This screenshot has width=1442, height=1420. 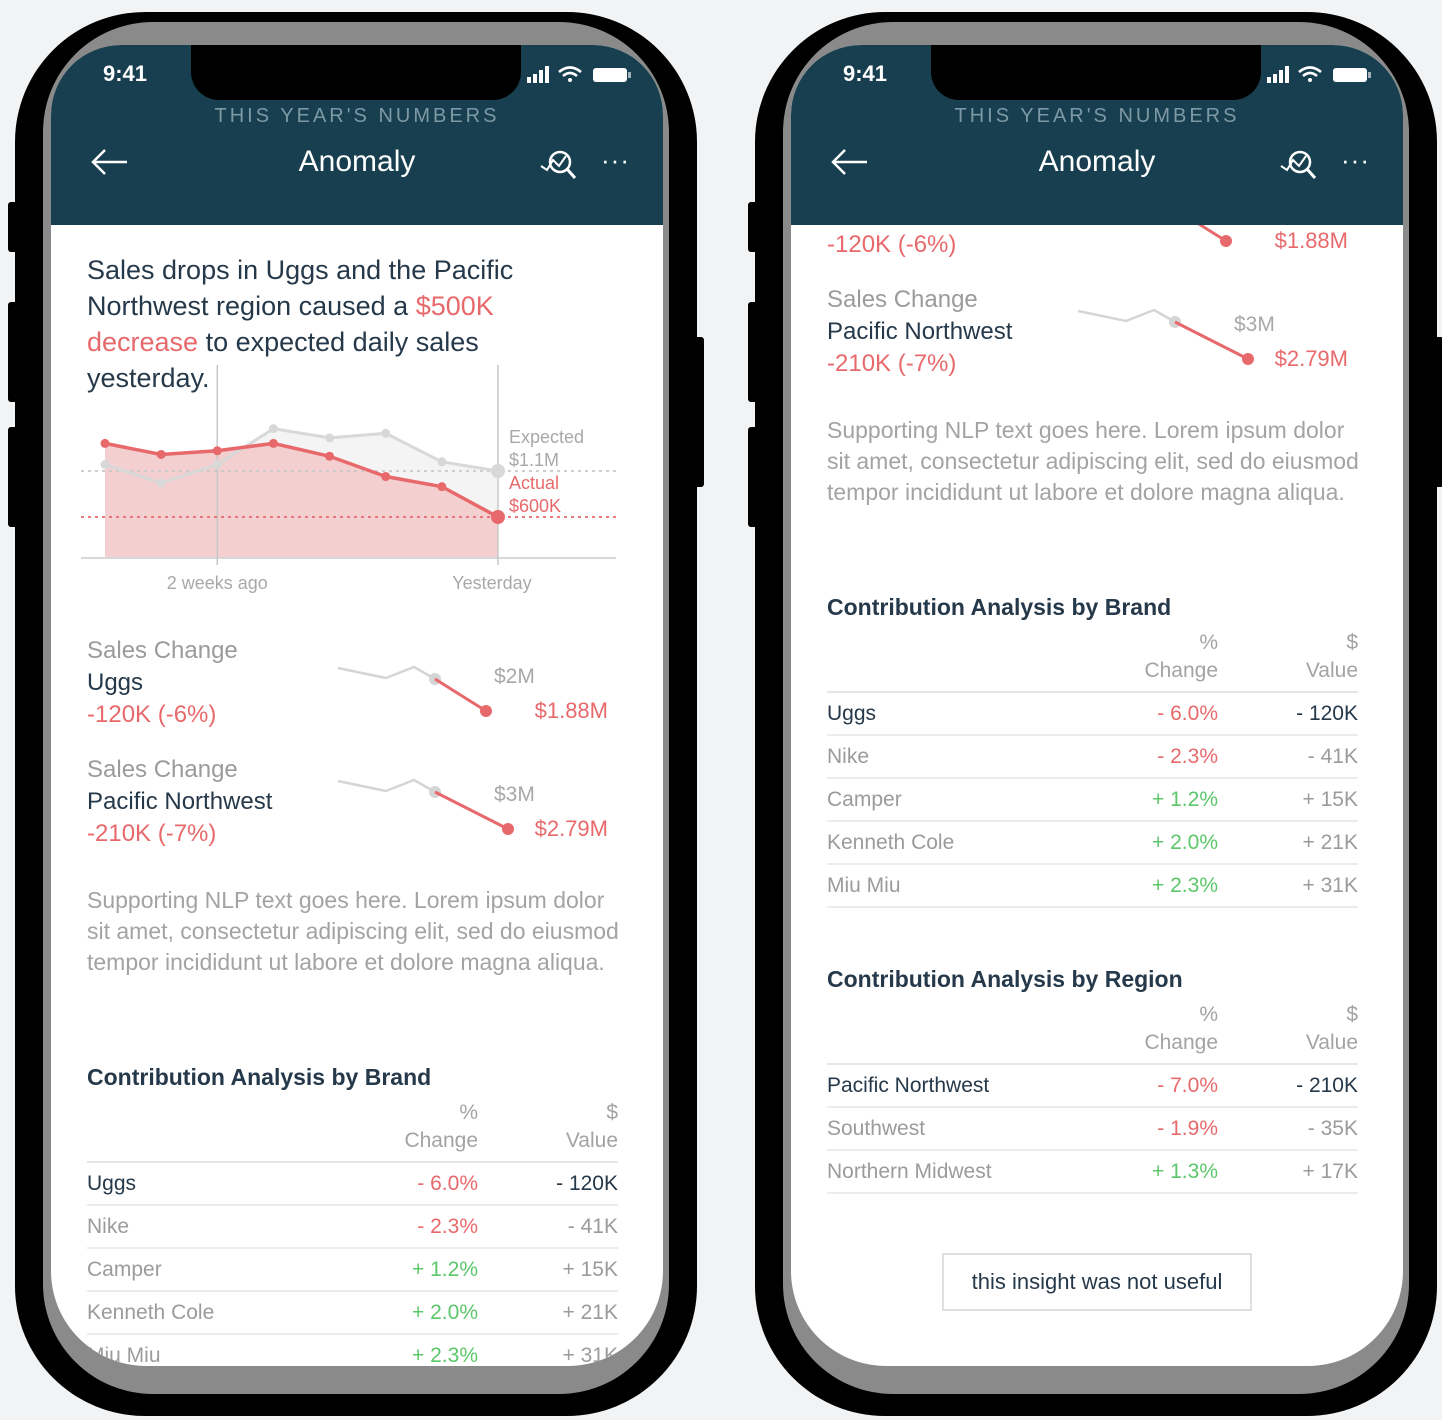 What do you see at coordinates (920, 331) in the screenshot?
I see `change-name: Pacific Northwest` at bounding box center [920, 331].